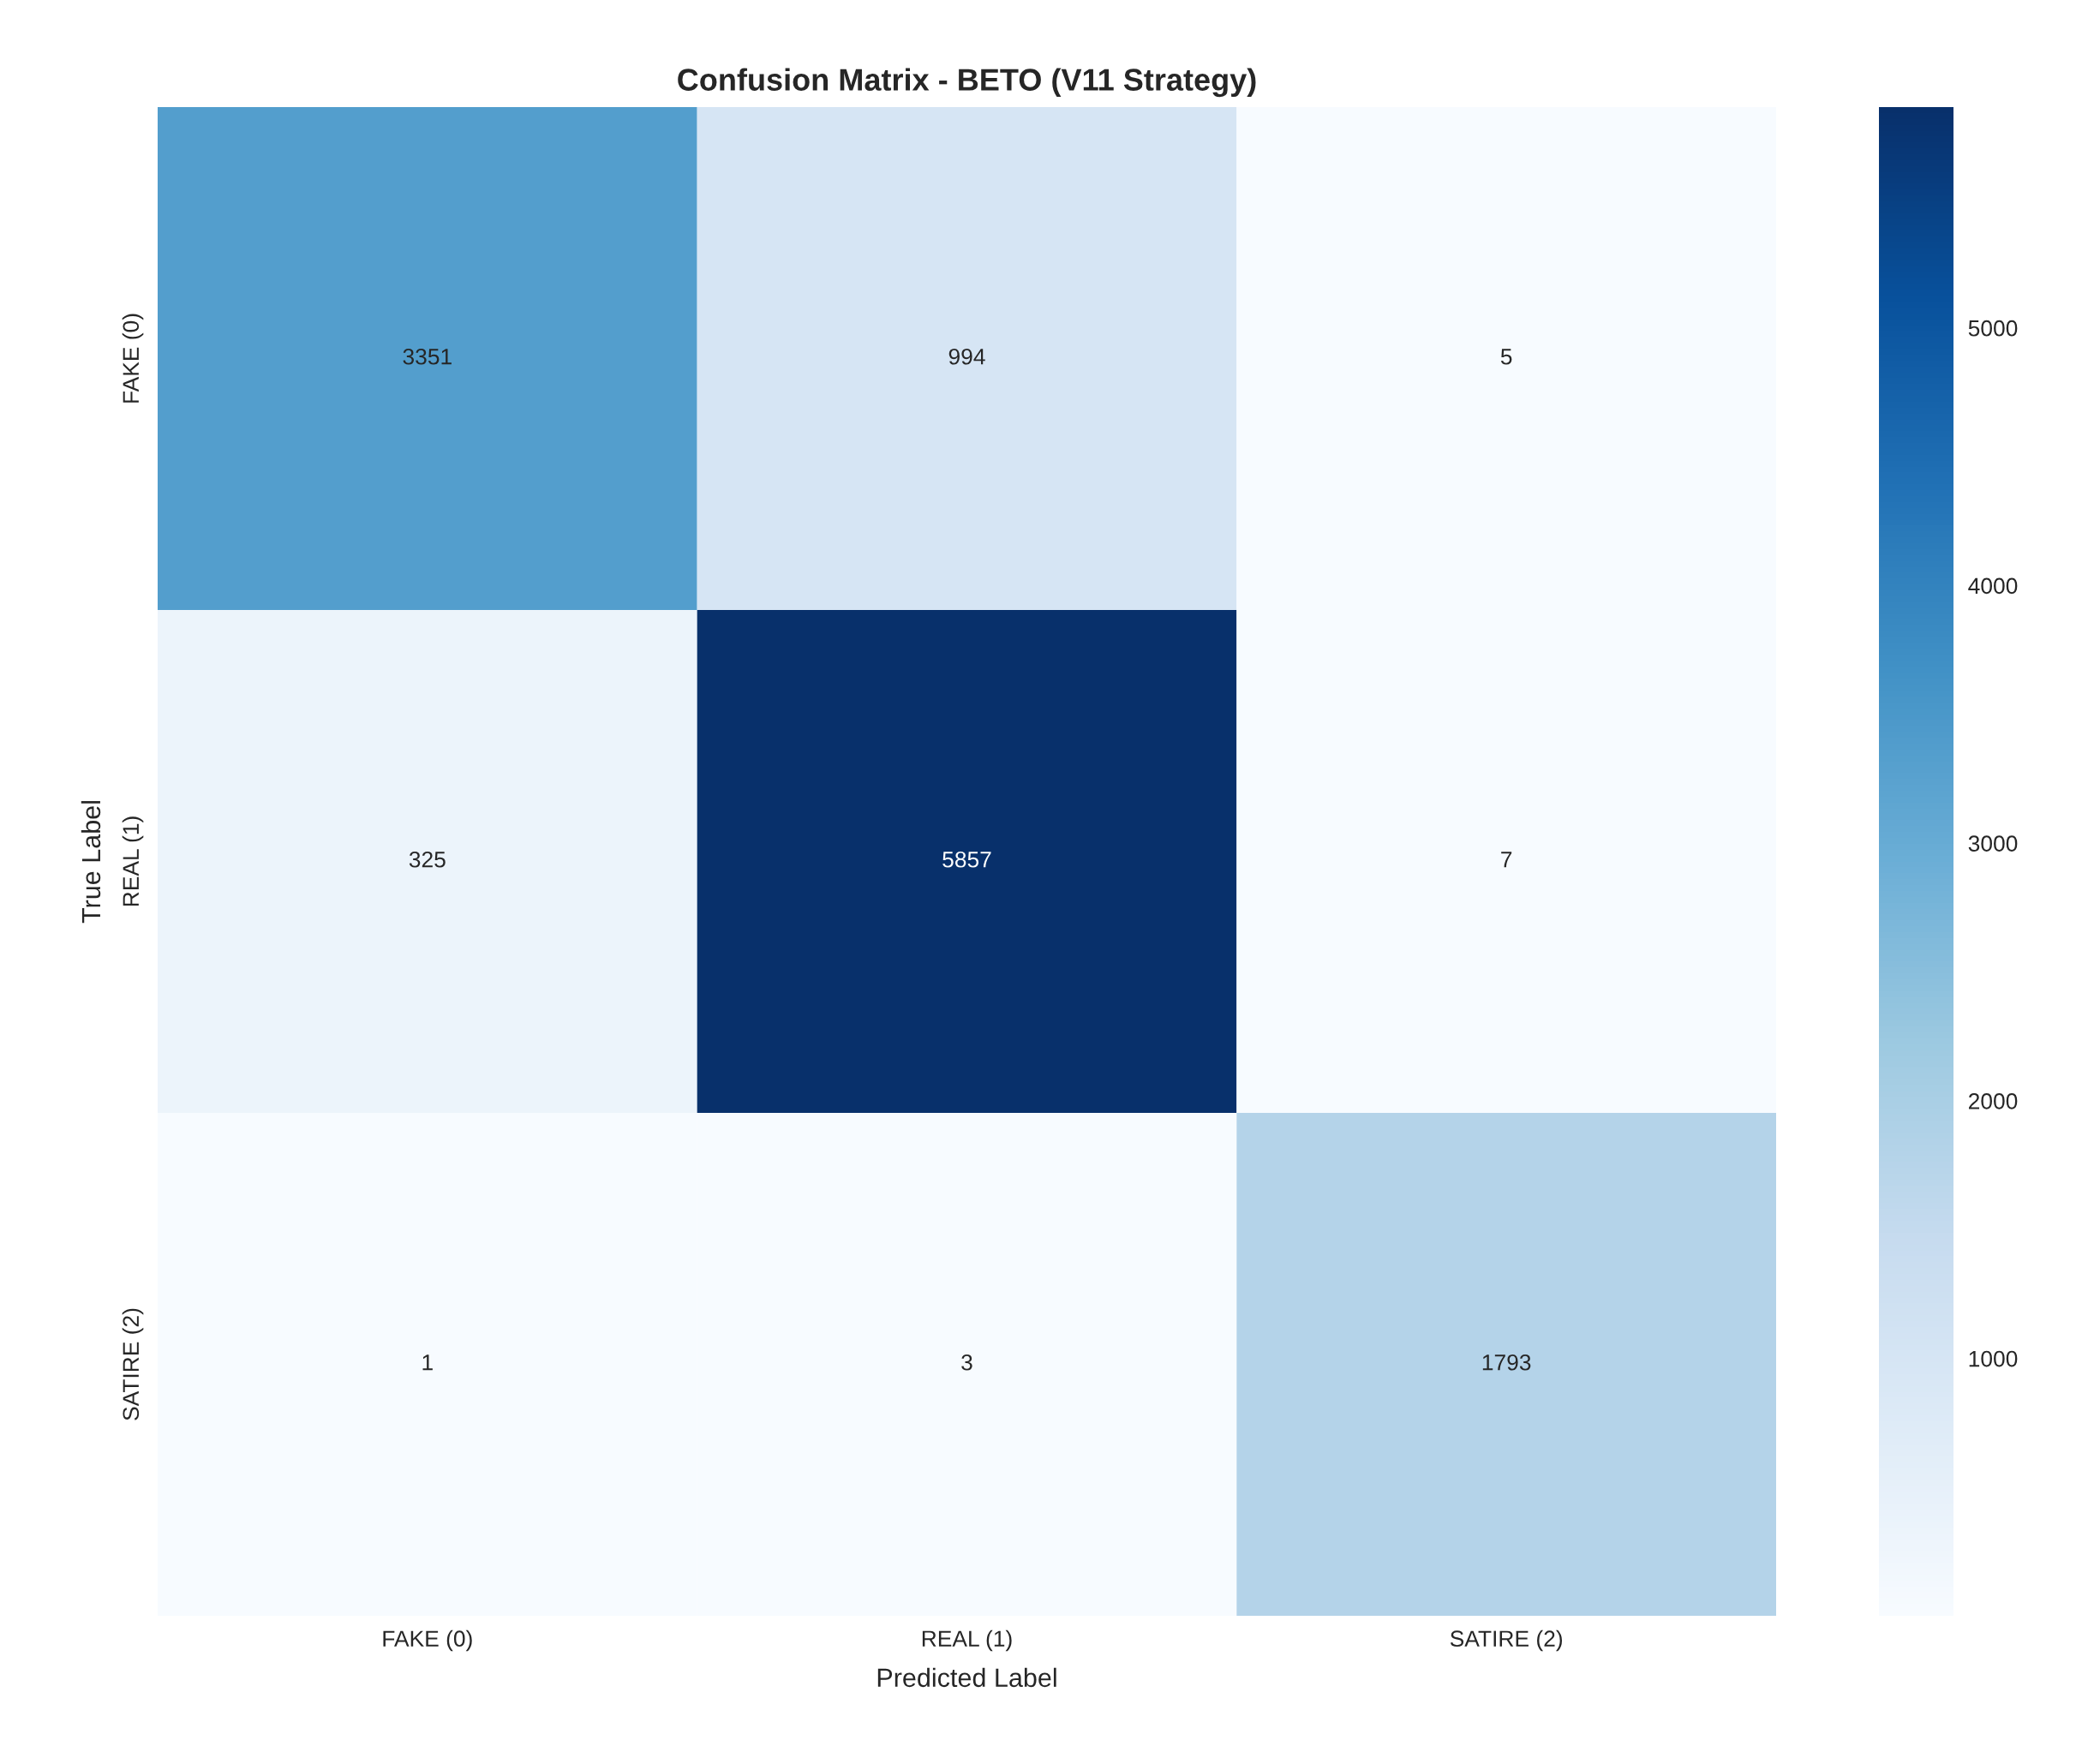 Image resolution: width=2094 pixels, height=1764 pixels. I want to click on y-tick-label: FAKE (0), so click(133, 358).